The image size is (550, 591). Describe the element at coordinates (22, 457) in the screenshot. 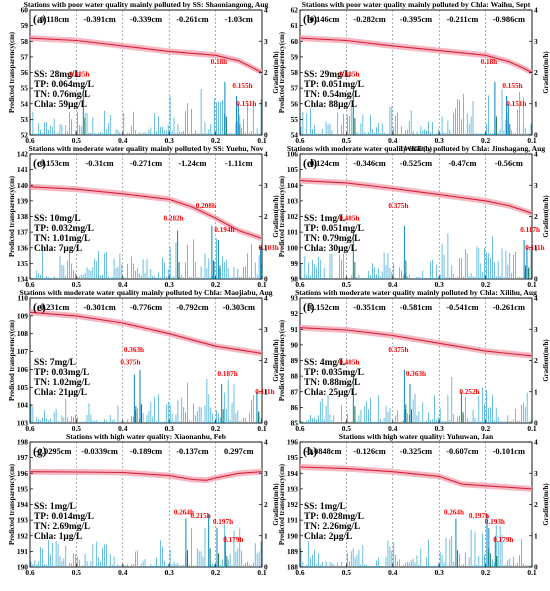

I see `y-tick-label: 197` at that location.